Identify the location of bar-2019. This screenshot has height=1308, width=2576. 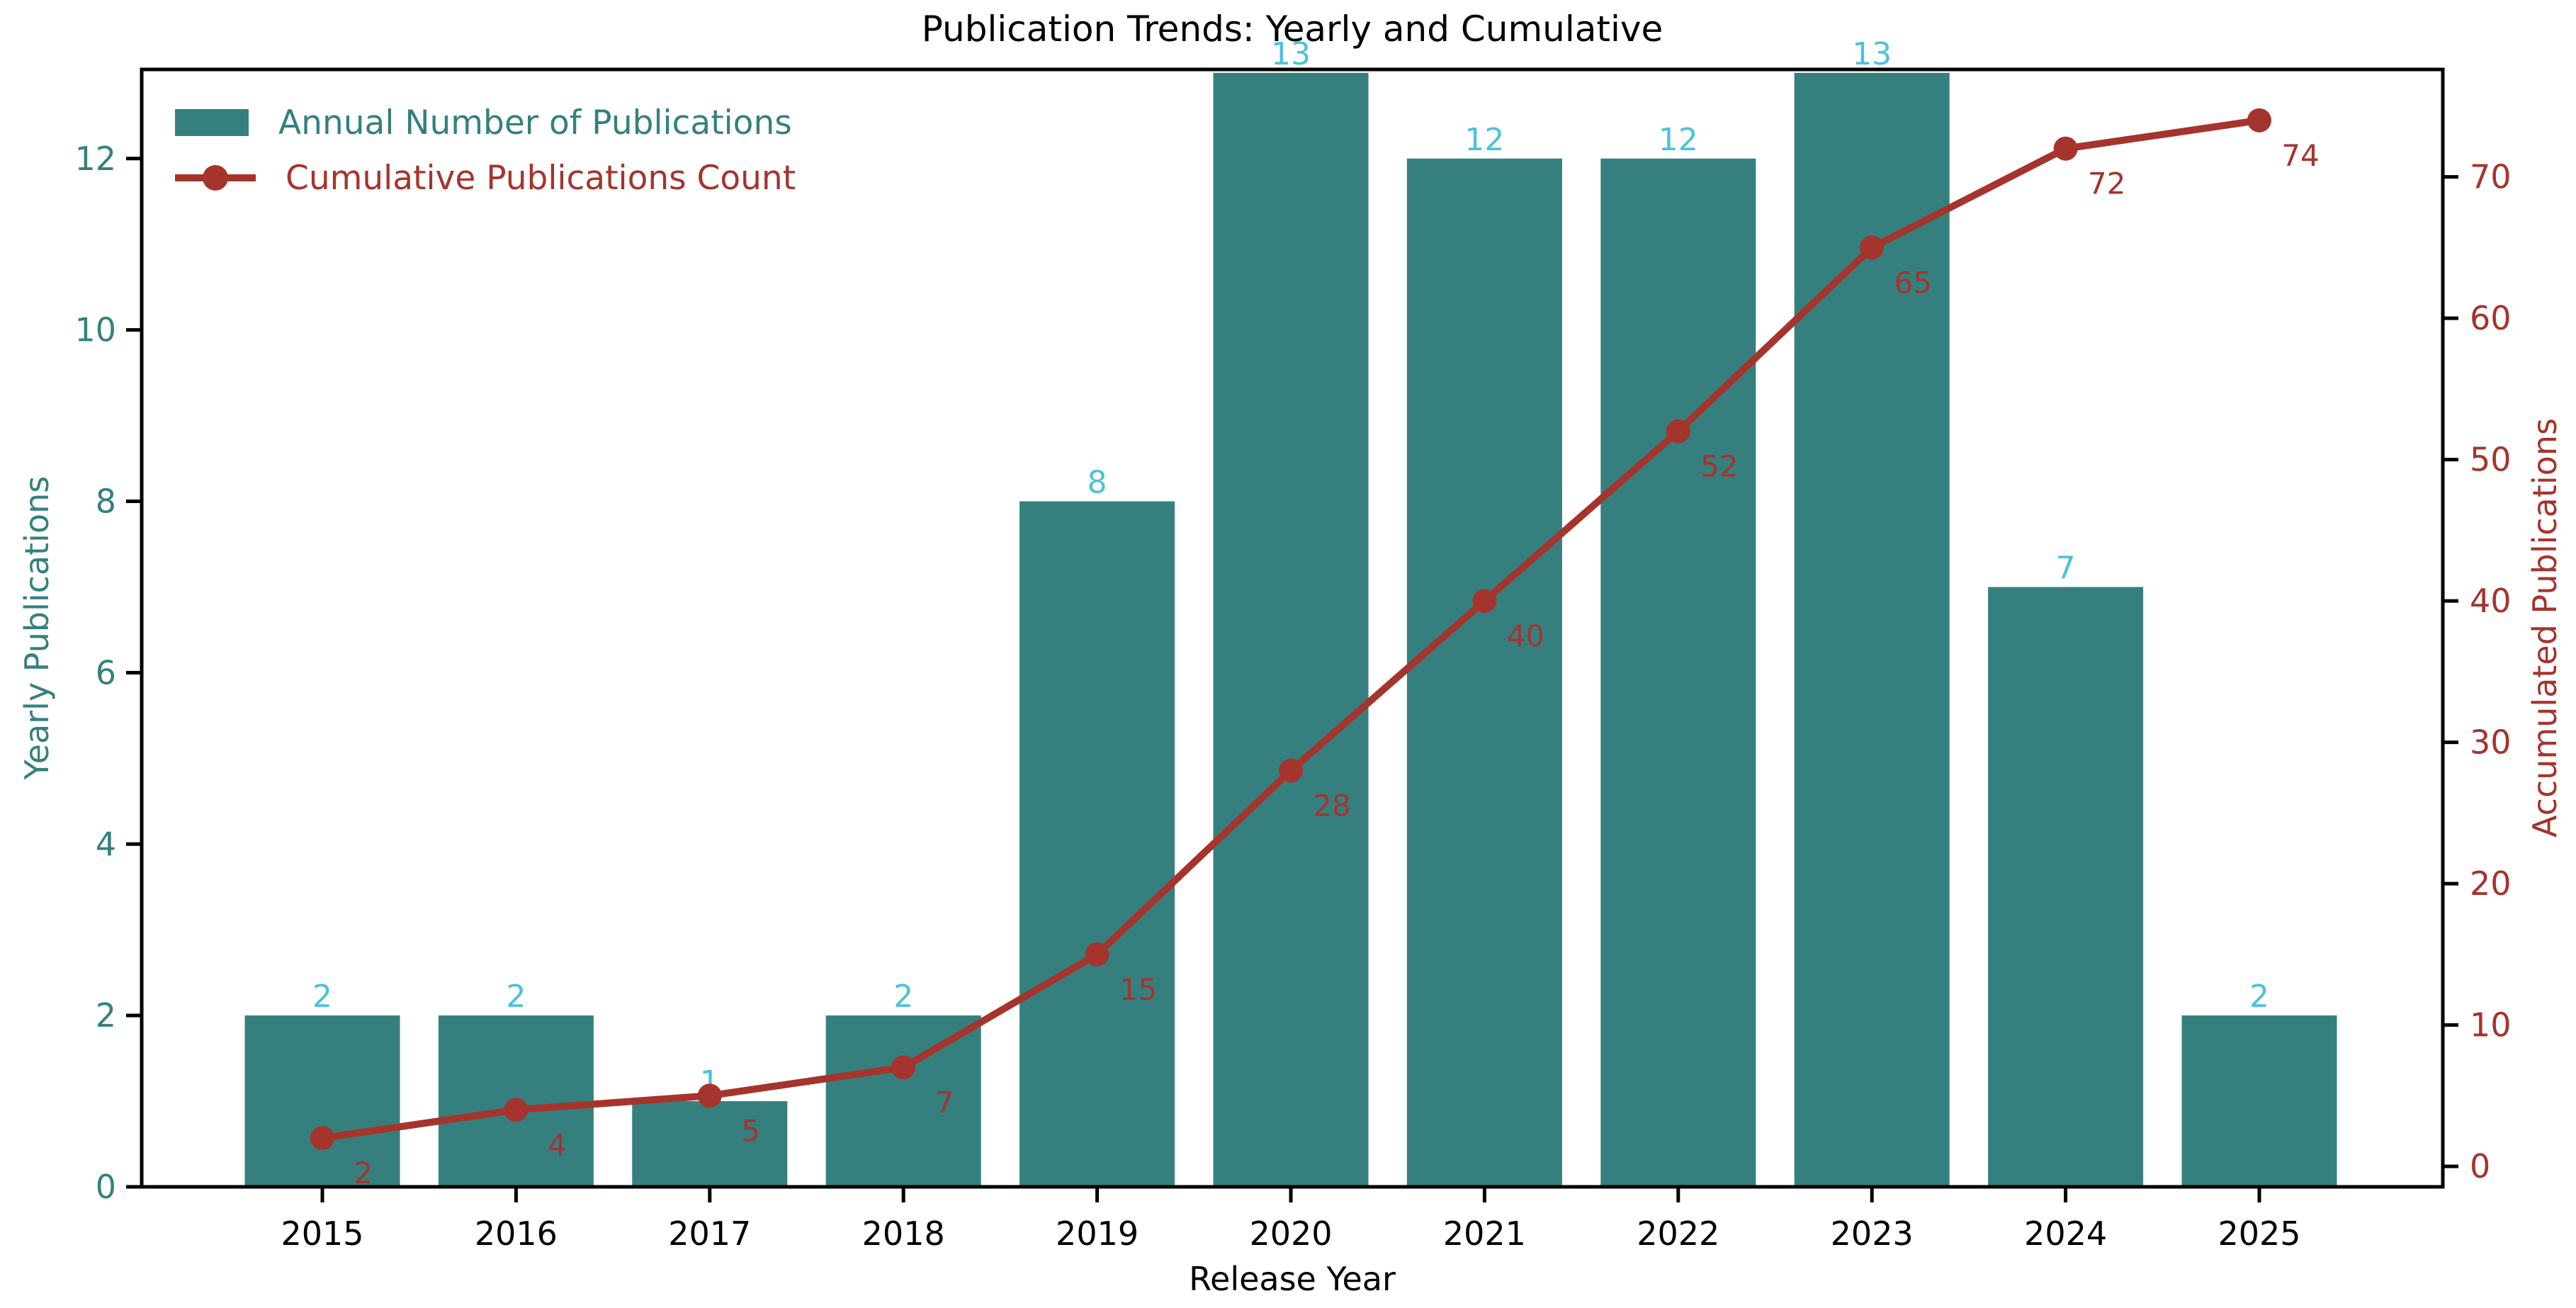
(1097, 844).